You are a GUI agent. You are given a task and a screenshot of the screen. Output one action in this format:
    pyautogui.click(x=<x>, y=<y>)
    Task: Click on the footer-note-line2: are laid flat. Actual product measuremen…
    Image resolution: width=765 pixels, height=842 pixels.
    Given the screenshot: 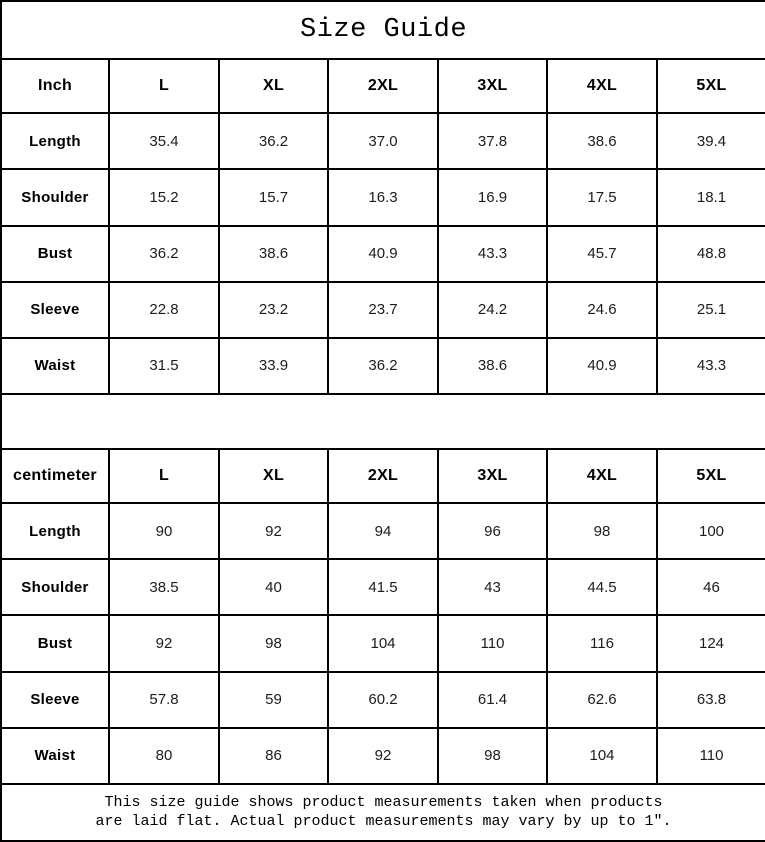 What is the action you would take?
    pyautogui.click(x=383, y=822)
    